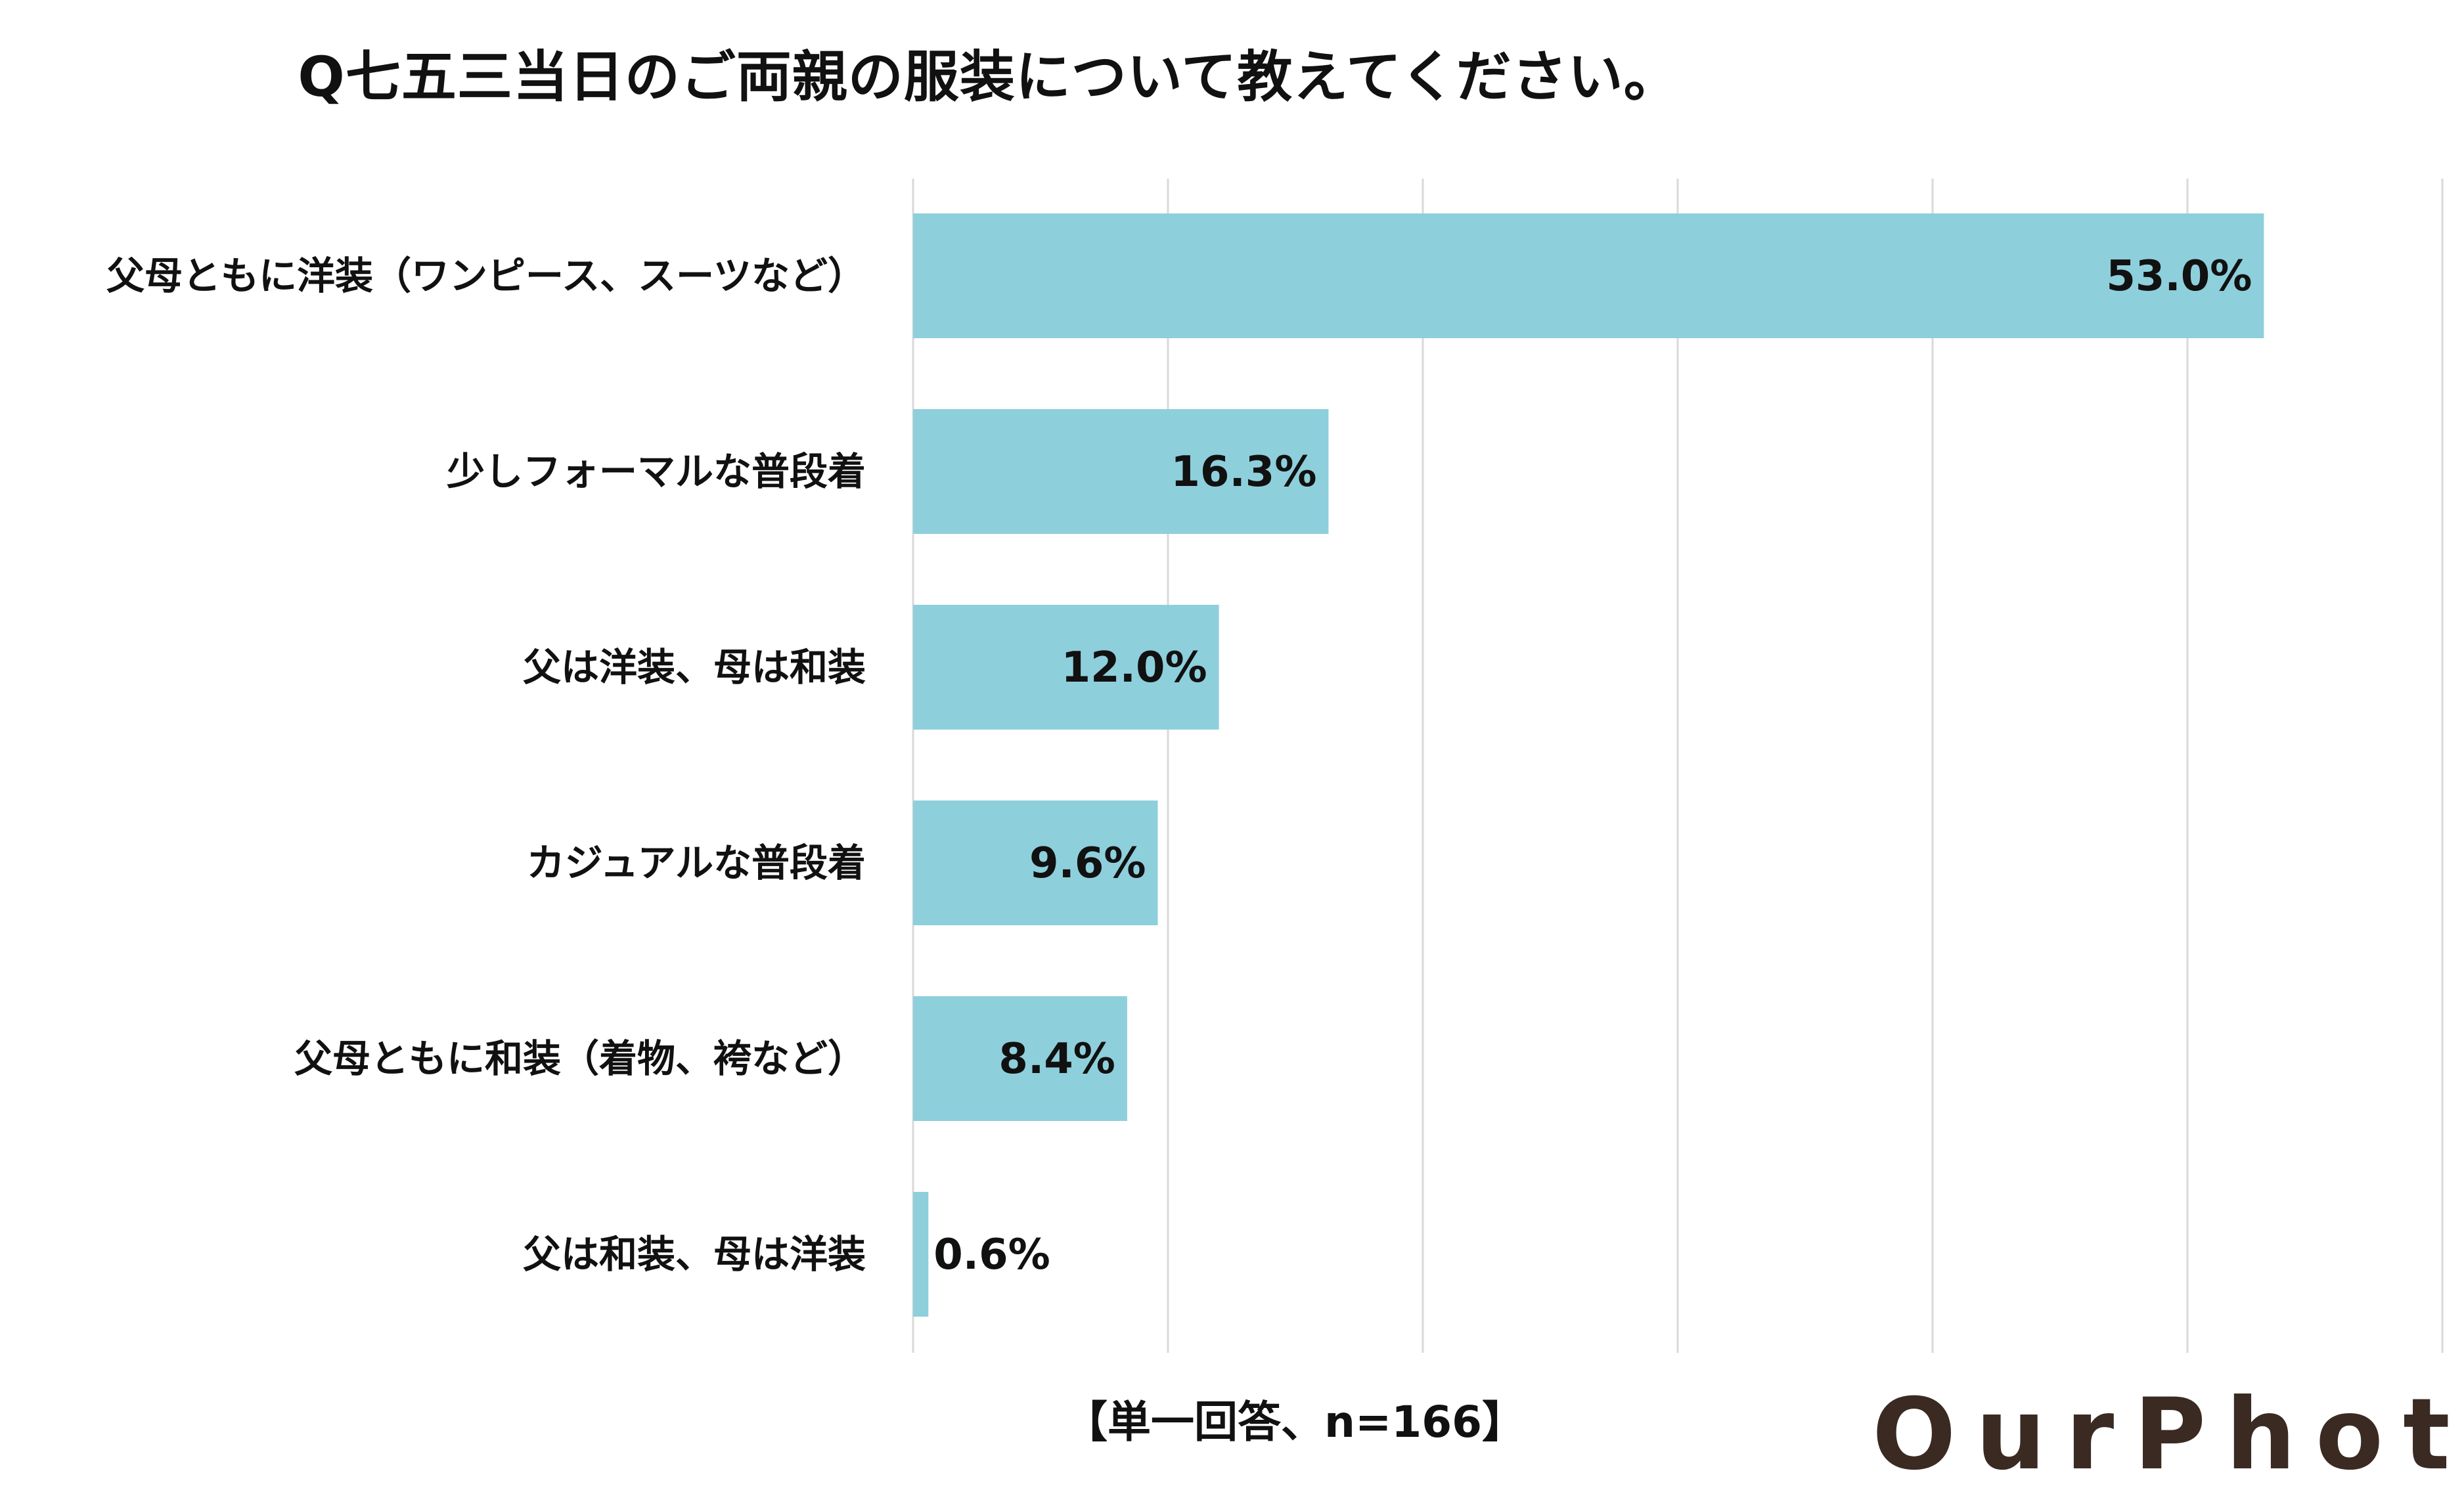 The width and height of the screenshot is (2464, 1492). I want to click on category-label-5: 父は和装、母は洋装, so click(694, 1254).